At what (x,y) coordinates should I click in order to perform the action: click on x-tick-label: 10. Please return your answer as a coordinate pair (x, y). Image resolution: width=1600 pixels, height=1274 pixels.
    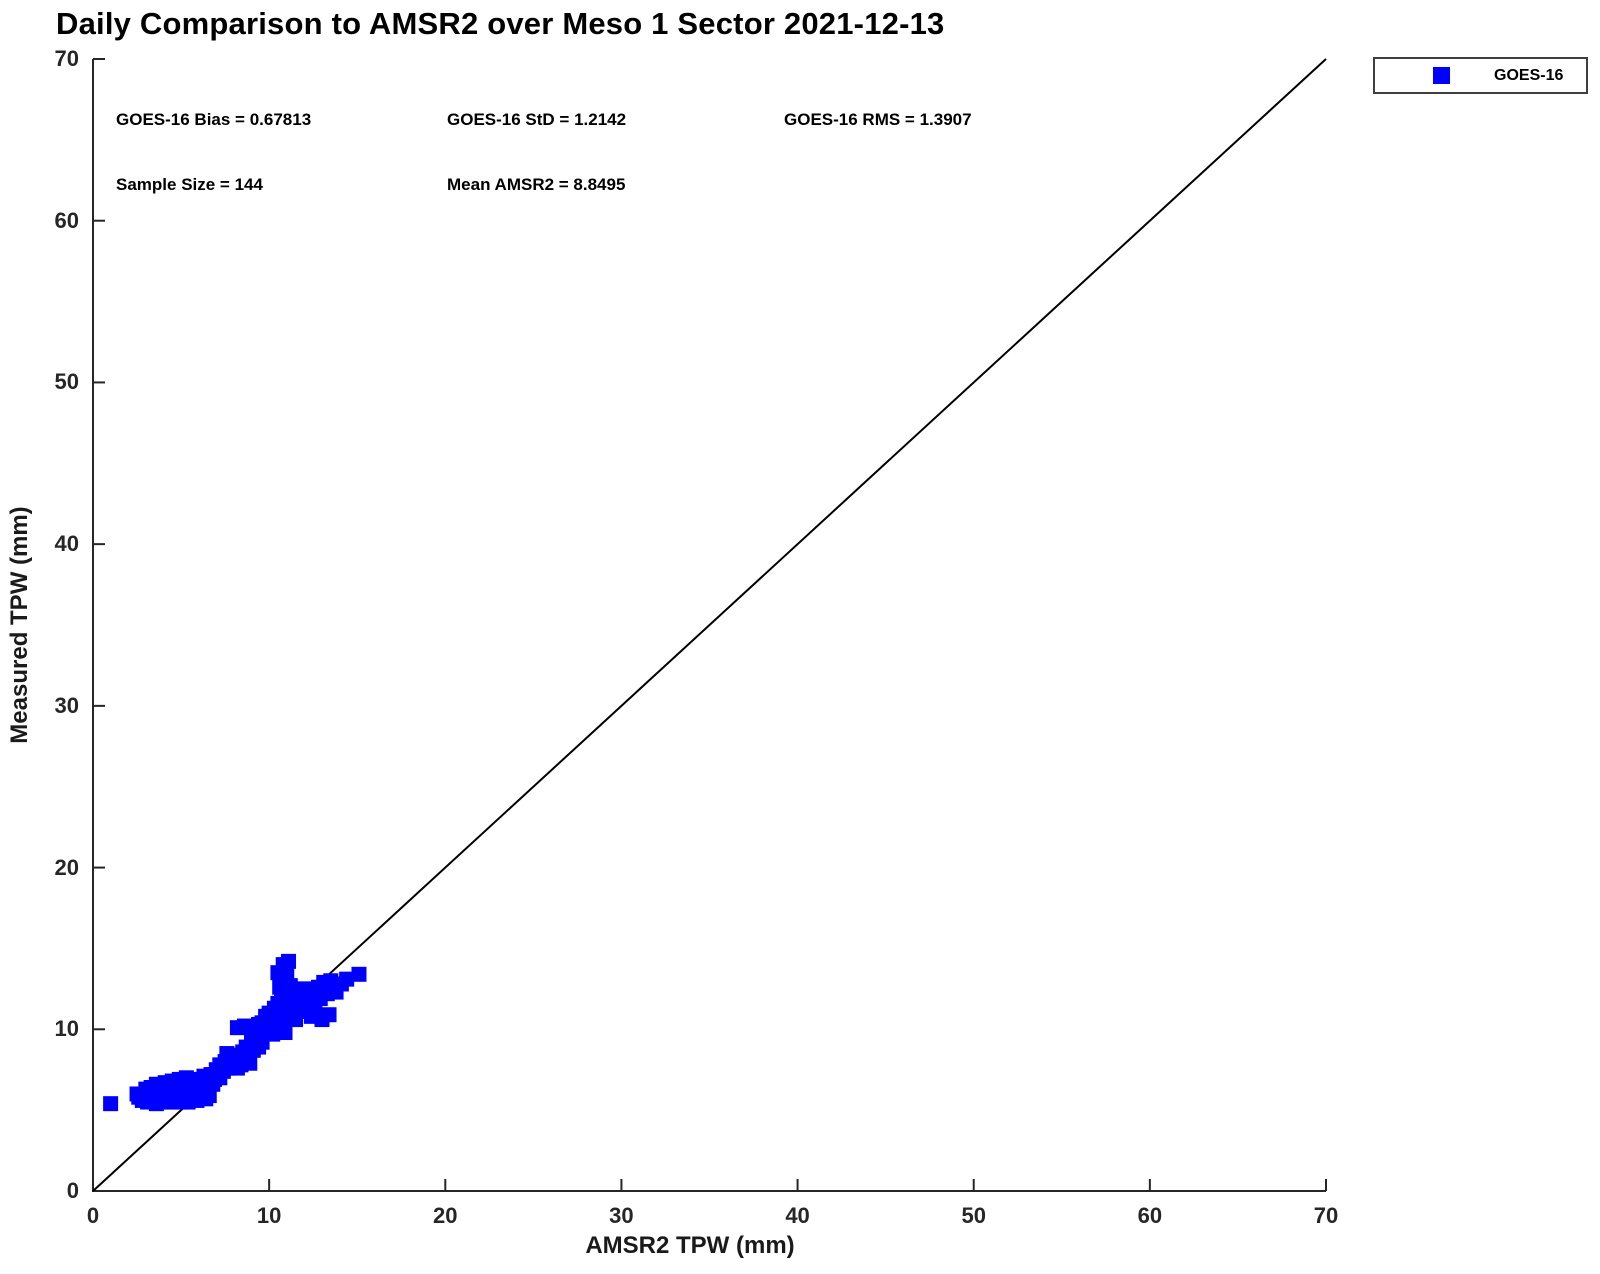
    Looking at the image, I should click on (269, 1215).